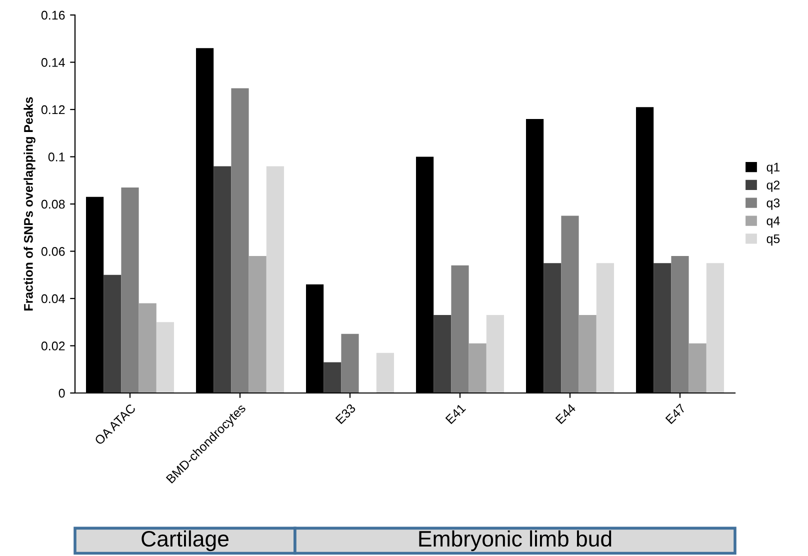 This screenshot has width=808, height=556. What do you see at coordinates (455, 413) in the screenshot?
I see `x-tick-label: E41` at bounding box center [455, 413].